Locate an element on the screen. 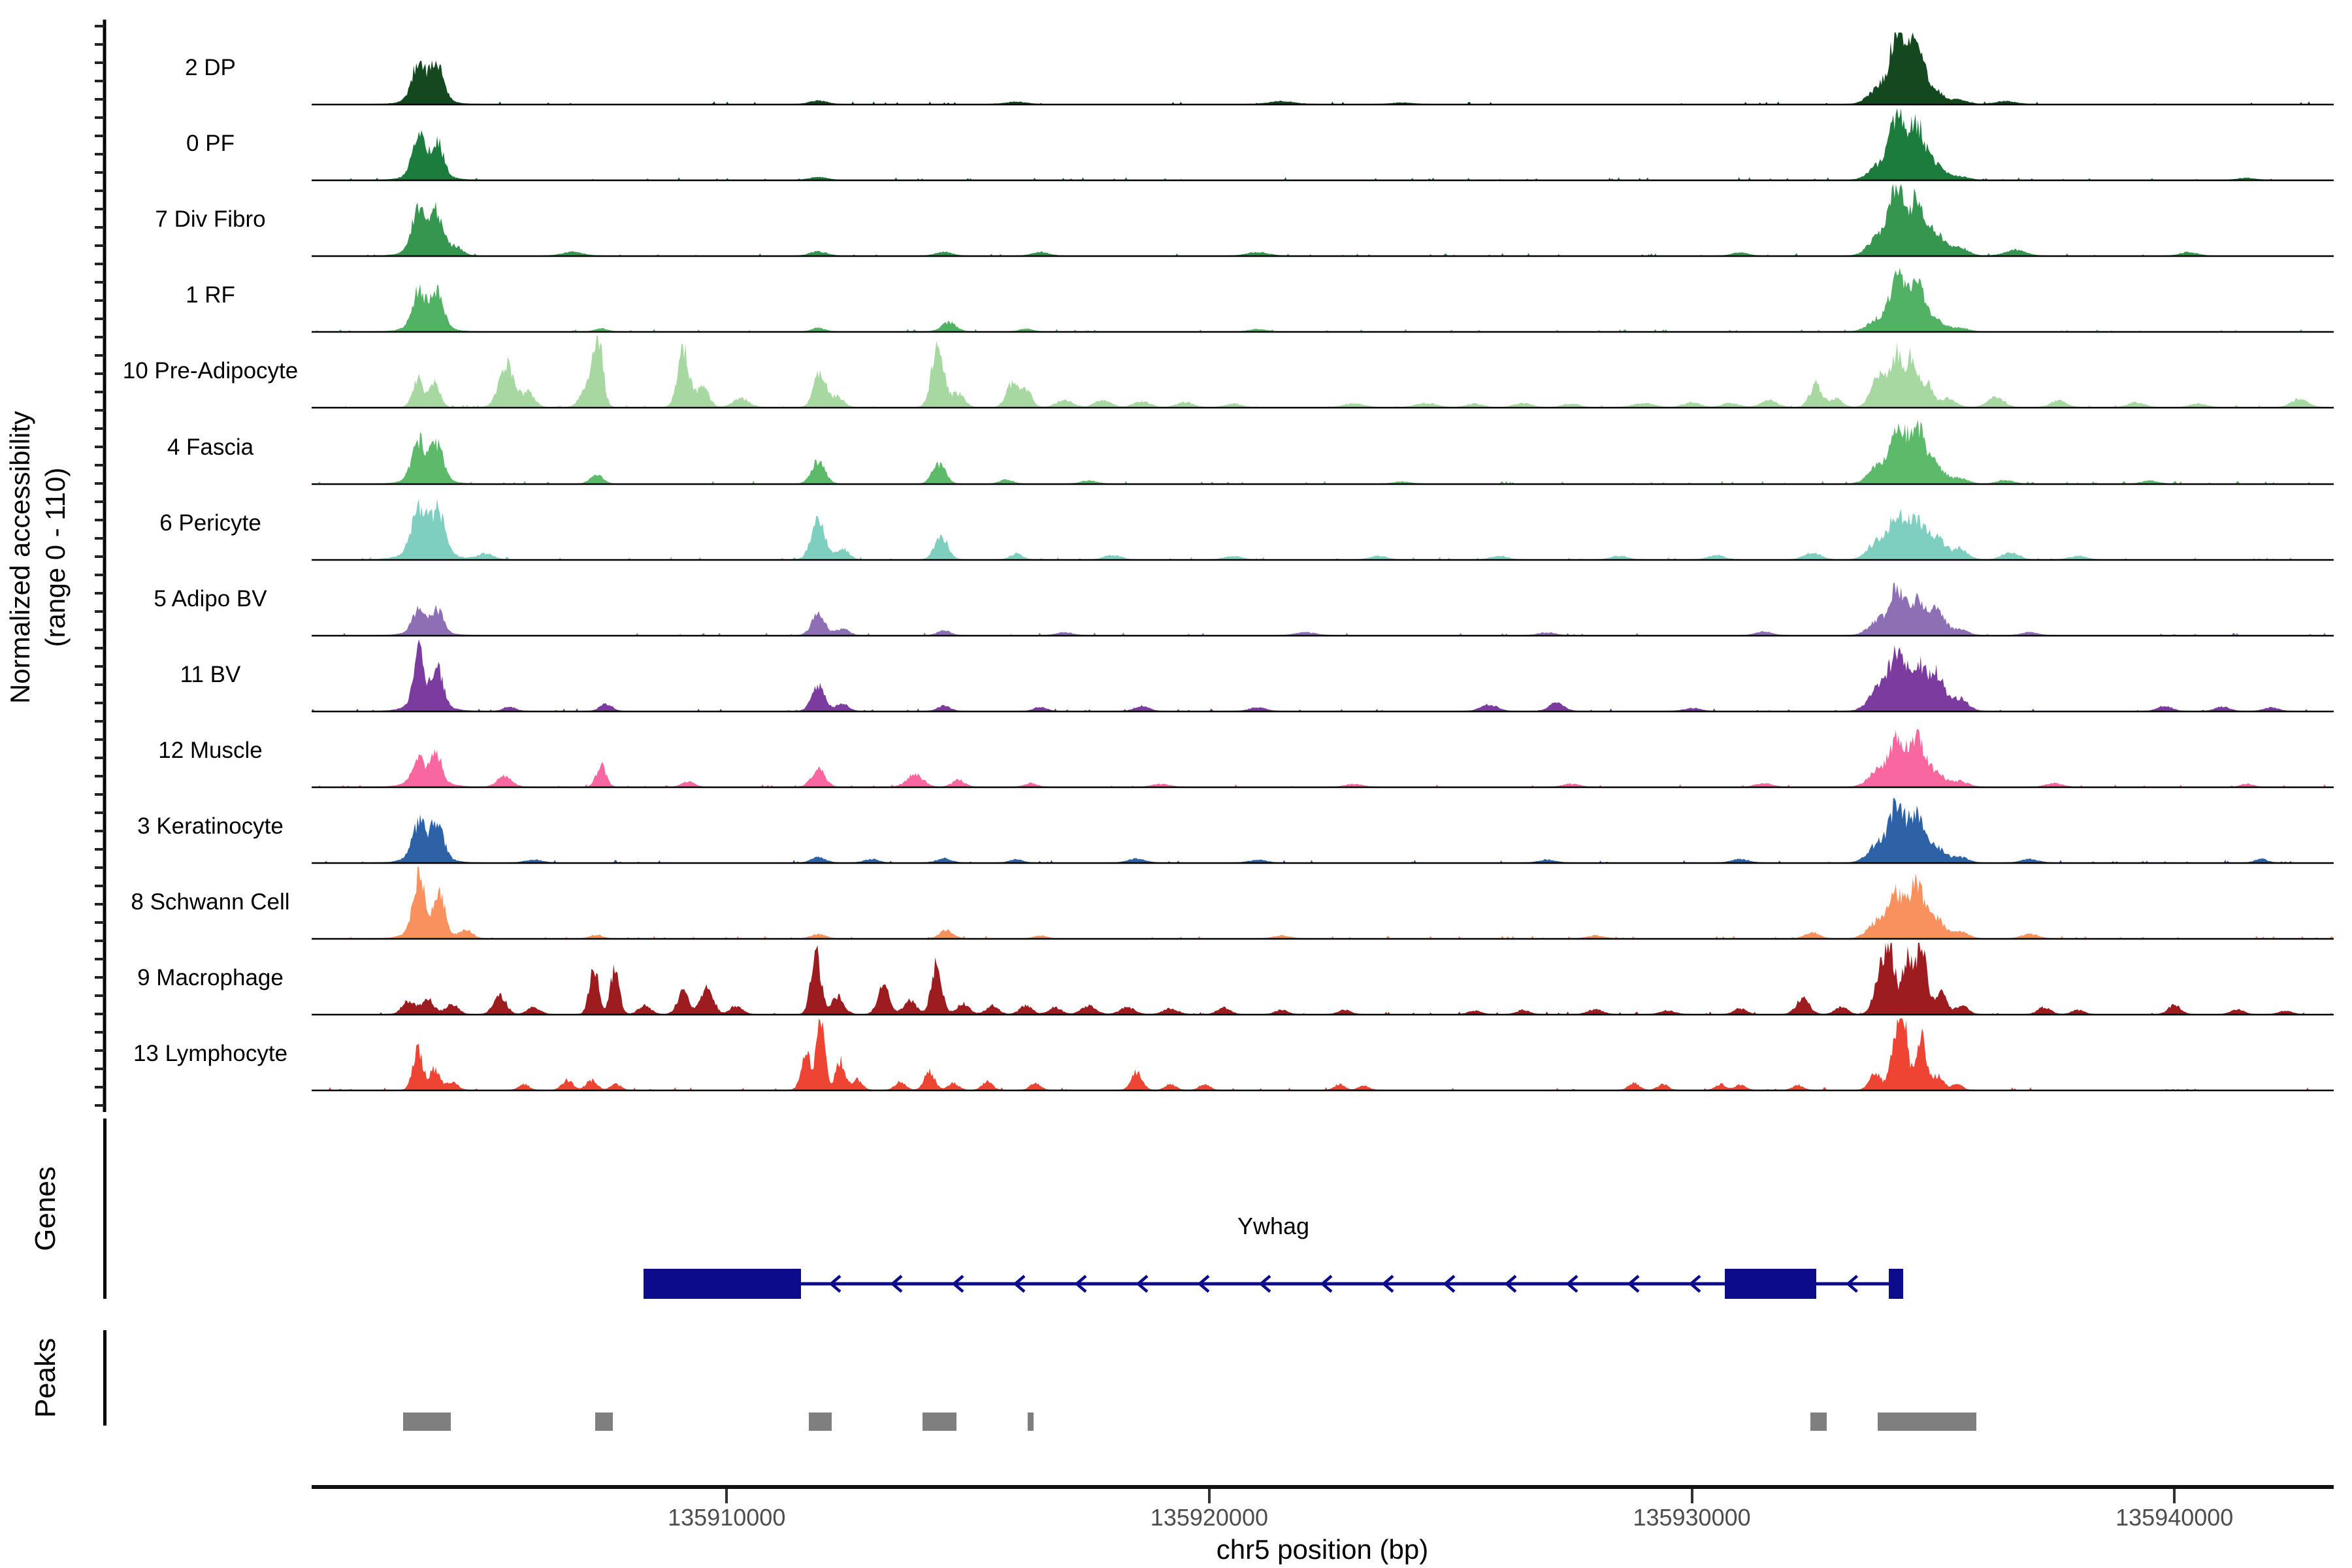 This screenshot has height=1568, width=2352. track-label: 12 Muscle is located at coordinates (210, 750).